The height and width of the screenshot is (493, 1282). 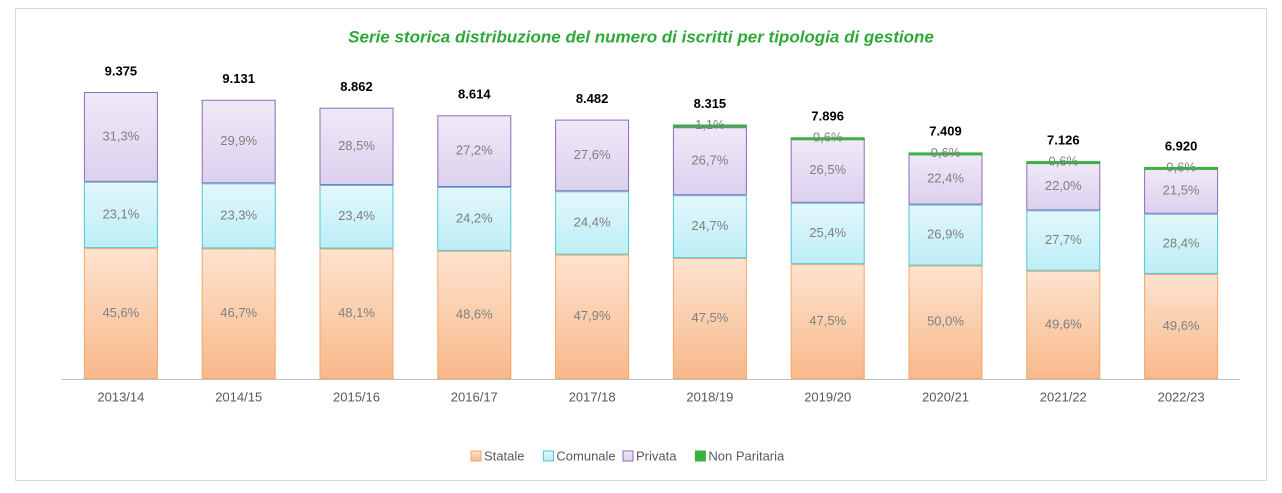 I want to click on data-label: 24,7%, so click(x=709, y=225).